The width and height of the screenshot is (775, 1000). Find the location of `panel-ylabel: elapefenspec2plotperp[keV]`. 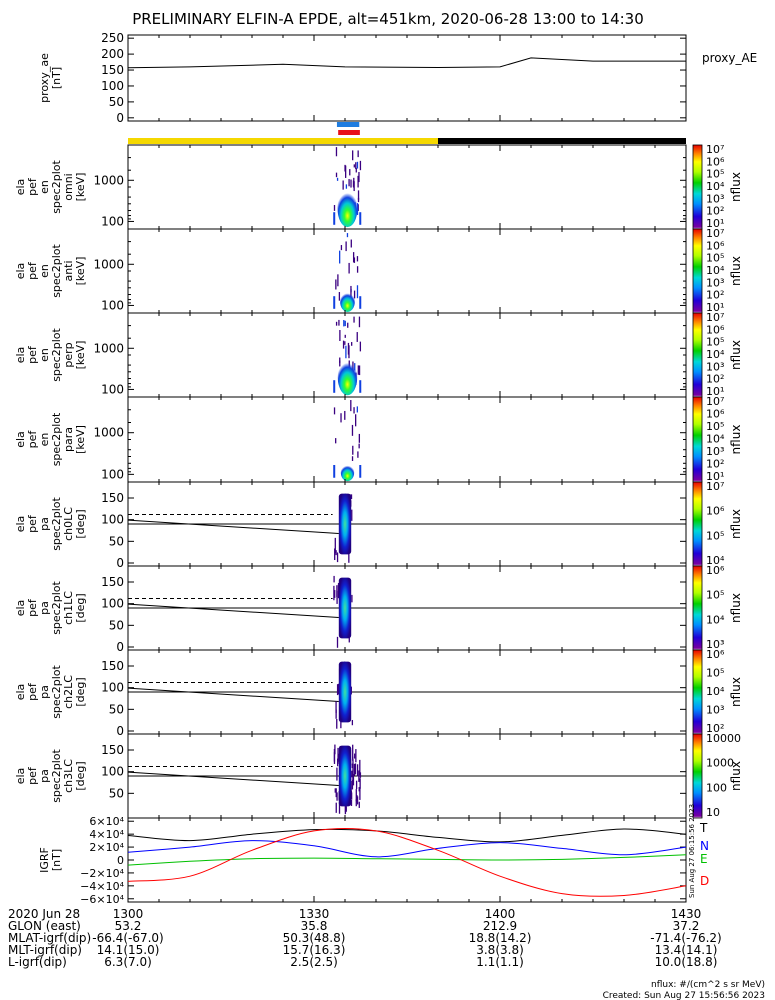

panel-ylabel: elapefenspec2plotperp[keV] is located at coordinates (50, 355).